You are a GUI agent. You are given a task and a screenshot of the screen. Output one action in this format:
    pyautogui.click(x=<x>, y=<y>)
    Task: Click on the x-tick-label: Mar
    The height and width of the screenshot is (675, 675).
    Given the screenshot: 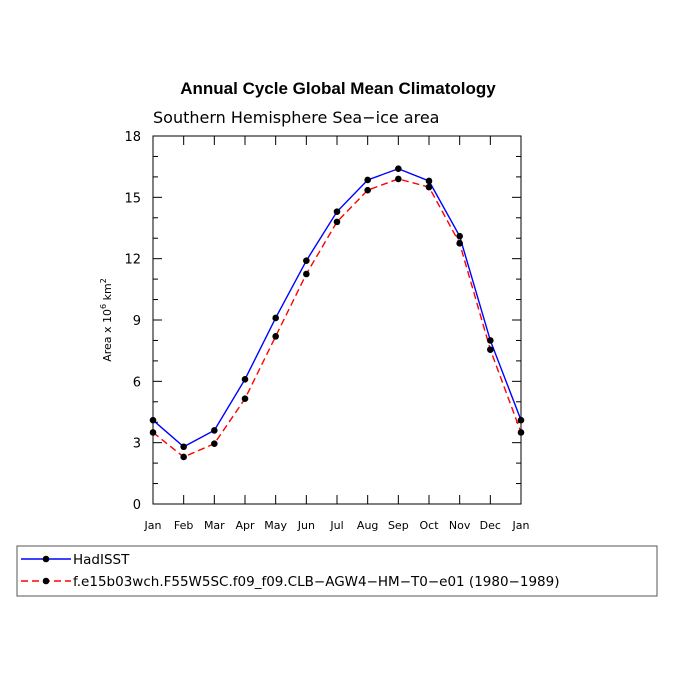 What is the action you would take?
    pyautogui.click(x=214, y=525)
    